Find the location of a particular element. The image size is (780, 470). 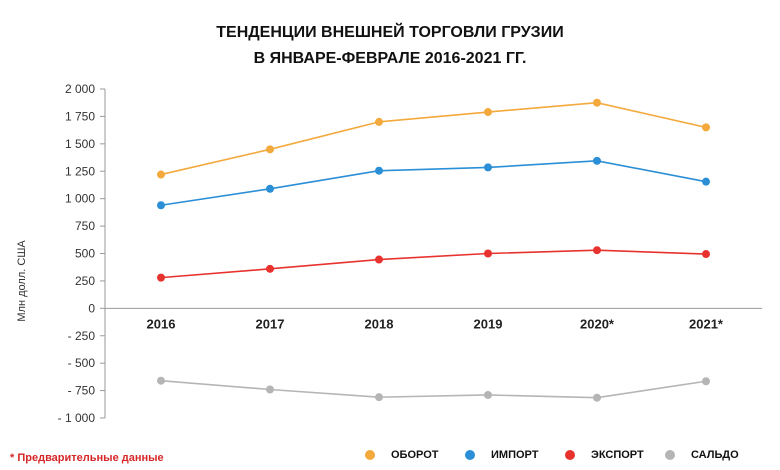

preliminary-data-note: * Предварительные данные is located at coordinates (87, 458).